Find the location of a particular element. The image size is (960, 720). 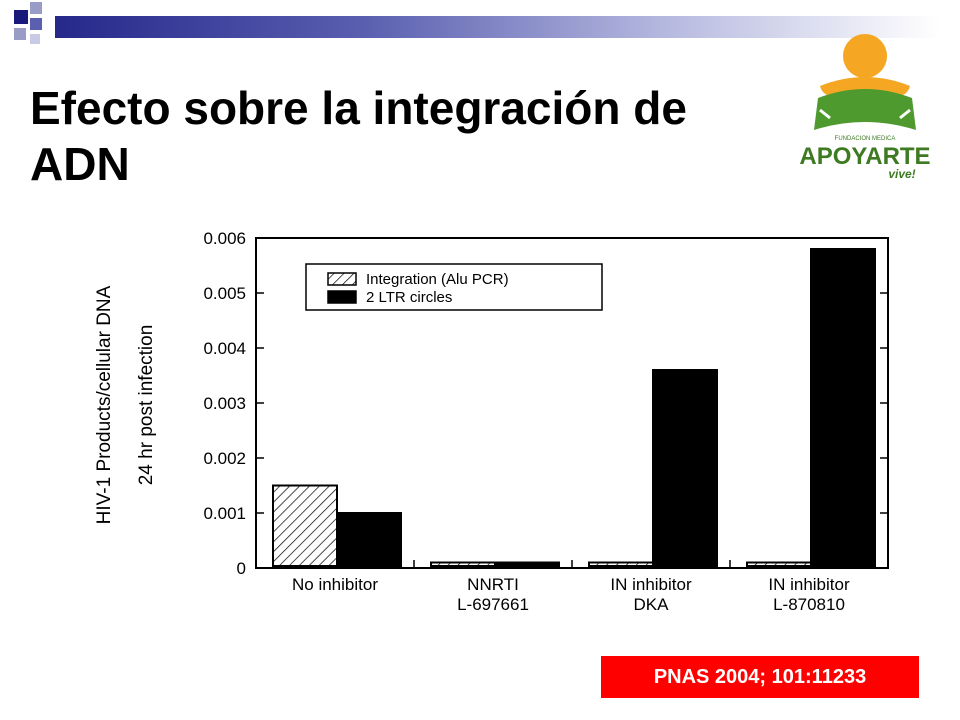

y-tick-label: 0.006 is located at coordinates (224, 238).